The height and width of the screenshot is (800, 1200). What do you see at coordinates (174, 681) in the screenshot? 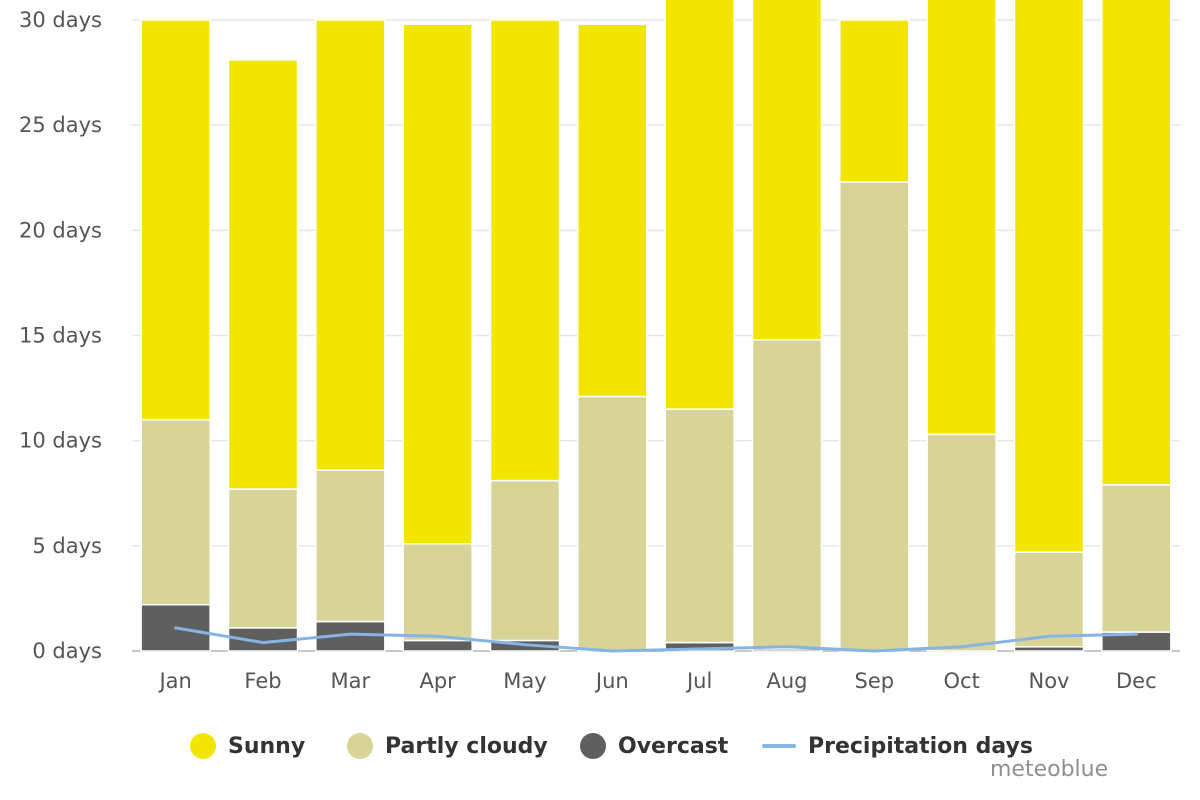
I see `x-tick-label: Jan` at bounding box center [174, 681].